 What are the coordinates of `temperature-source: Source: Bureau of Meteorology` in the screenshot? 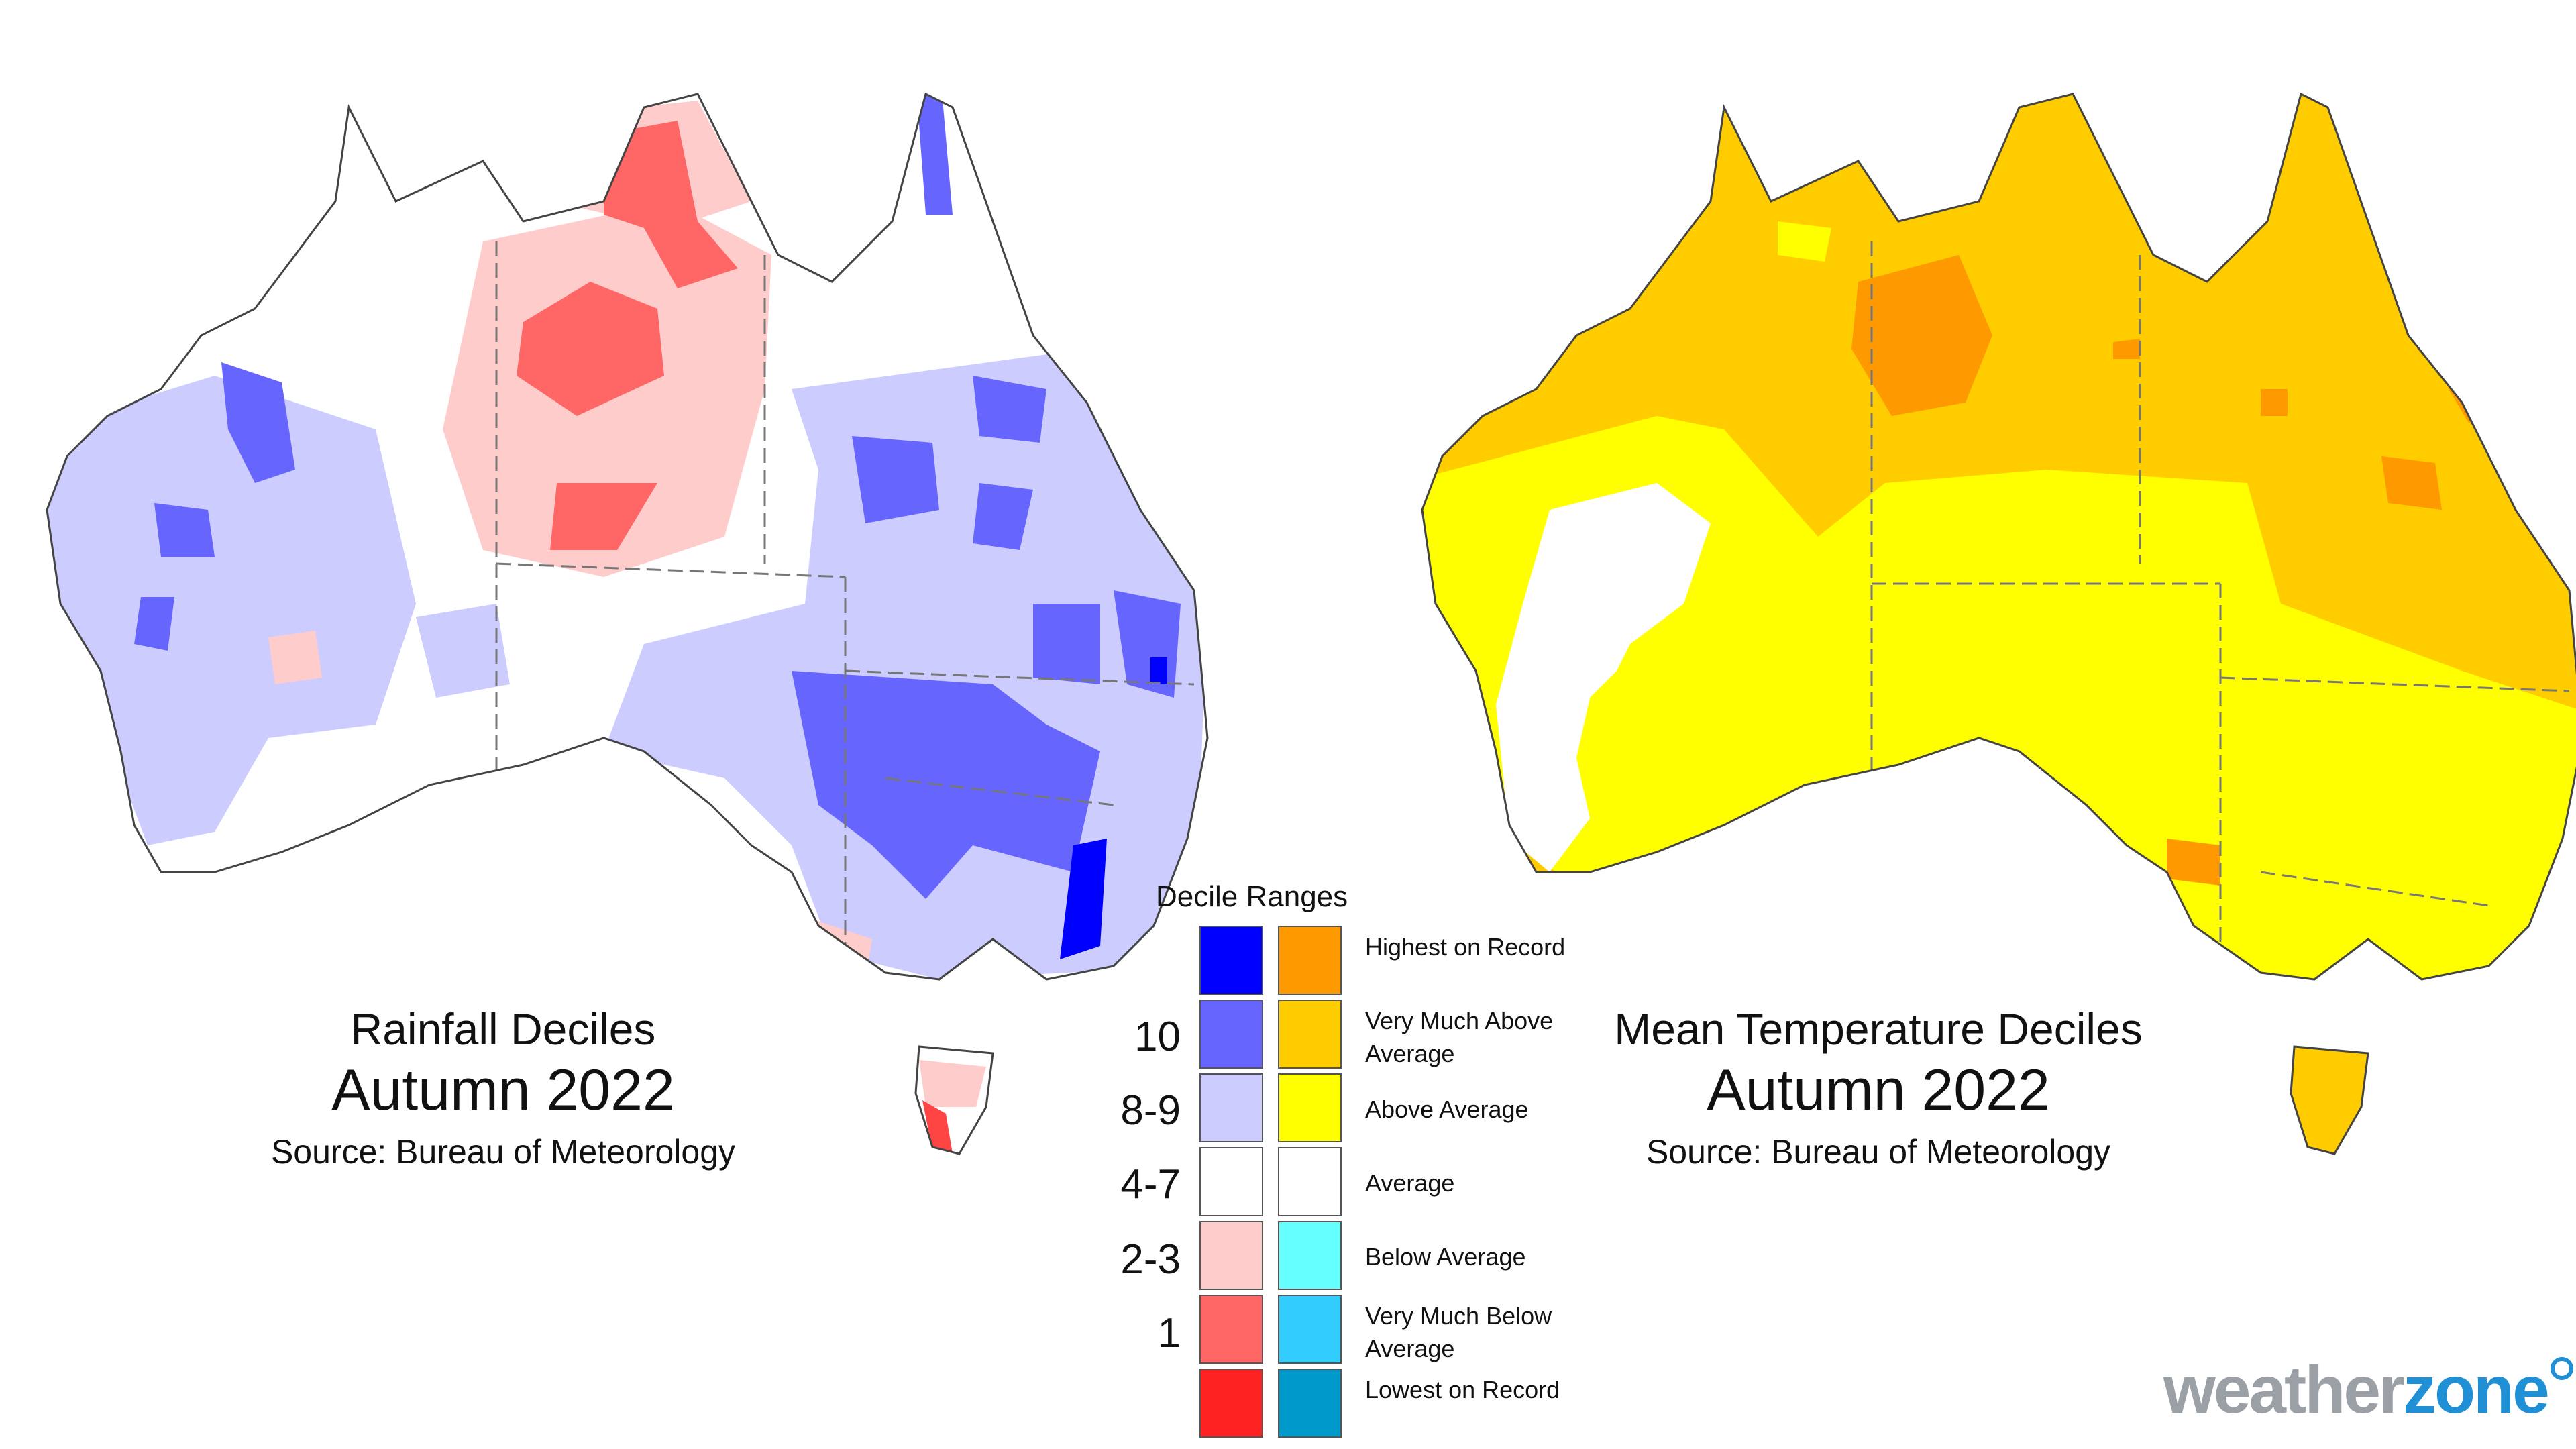 It's located at (1878, 1152).